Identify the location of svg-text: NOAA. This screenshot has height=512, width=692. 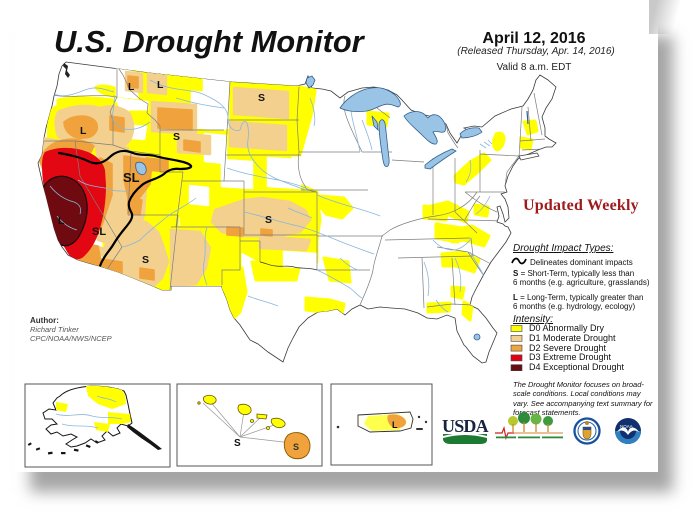
(626, 426).